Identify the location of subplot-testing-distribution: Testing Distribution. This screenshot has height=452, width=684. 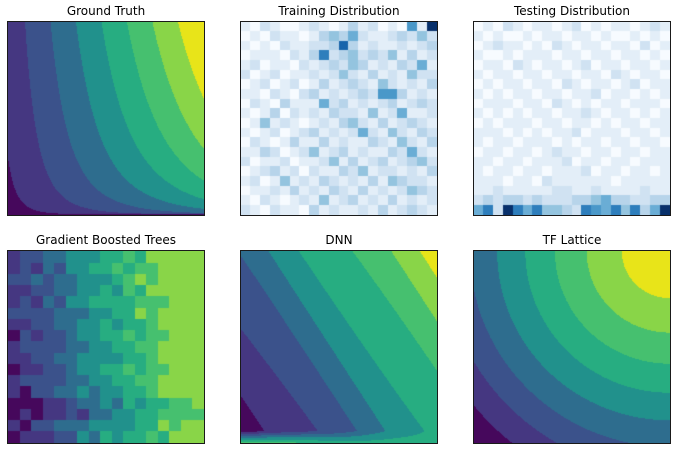
(572, 110).